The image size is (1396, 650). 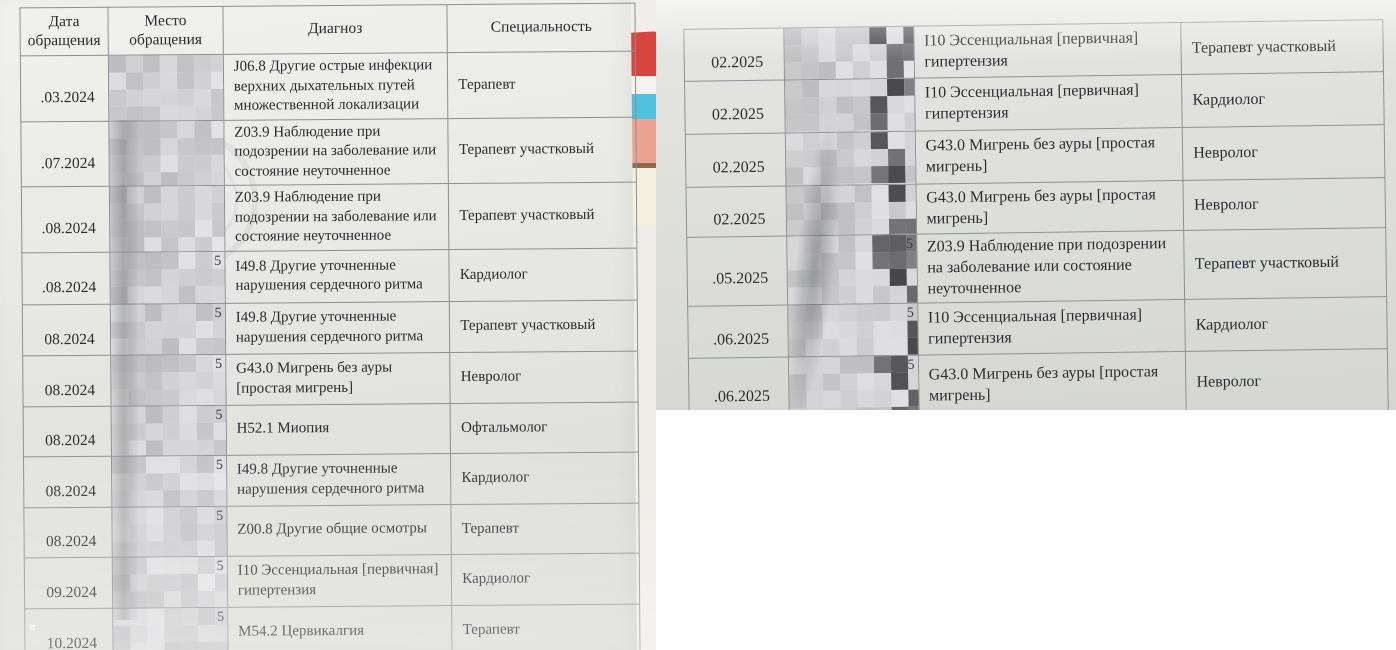 I want to click on column-header-diagnosis: Диагноз, so click(x=335, y=29).